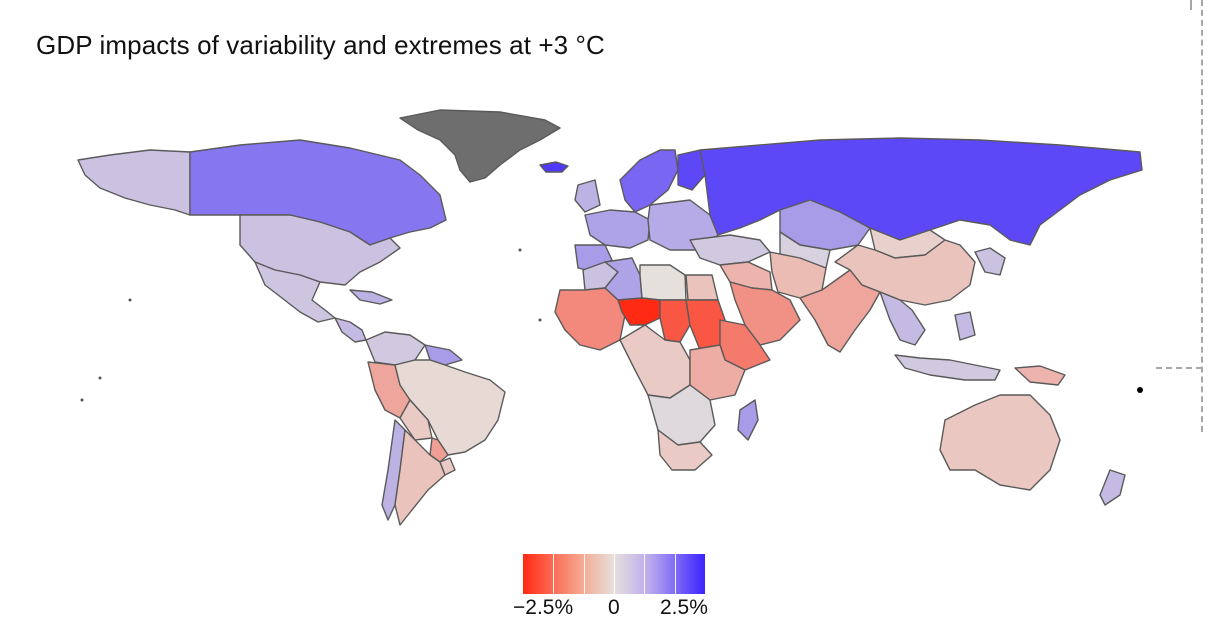 The width and height of the screenshot is (1217, 620). I want to click on region-west-africa-sahel, so click(590, 319).